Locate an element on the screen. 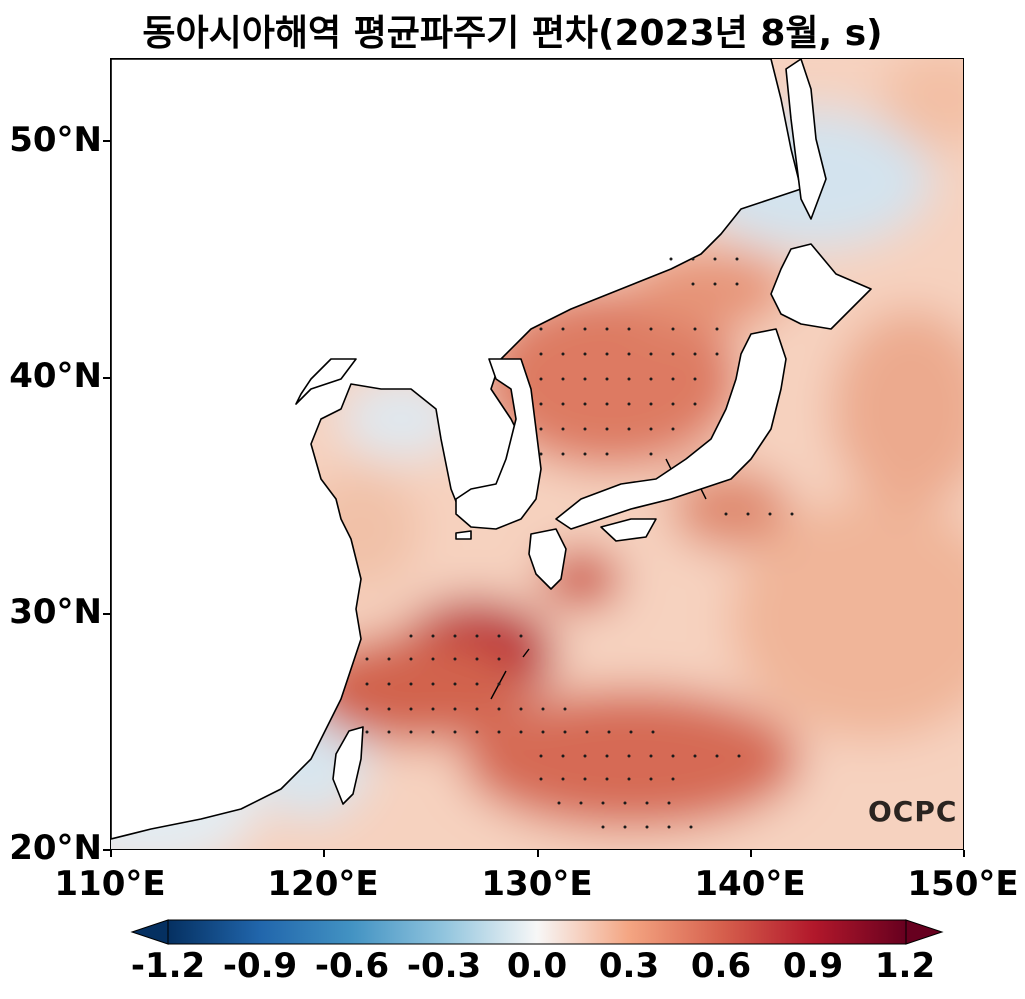 Image resolution: width=1025 pixels, height=999 pixels. lat-label-30n: 30°N is located at coordinates (55, 612).